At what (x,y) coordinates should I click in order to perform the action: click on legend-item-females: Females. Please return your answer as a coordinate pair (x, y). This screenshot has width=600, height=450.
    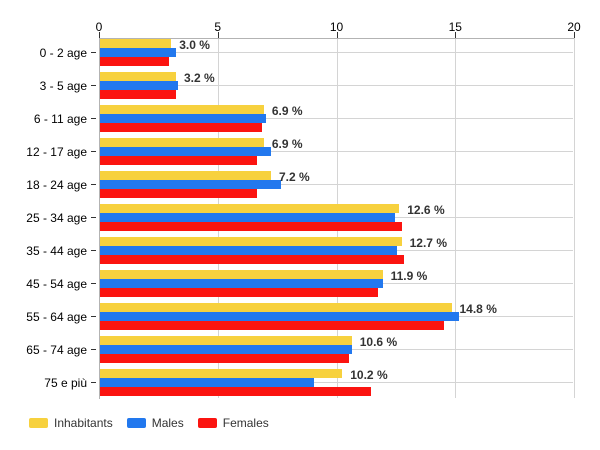
    Looking at the image, I should click on (233, 423).